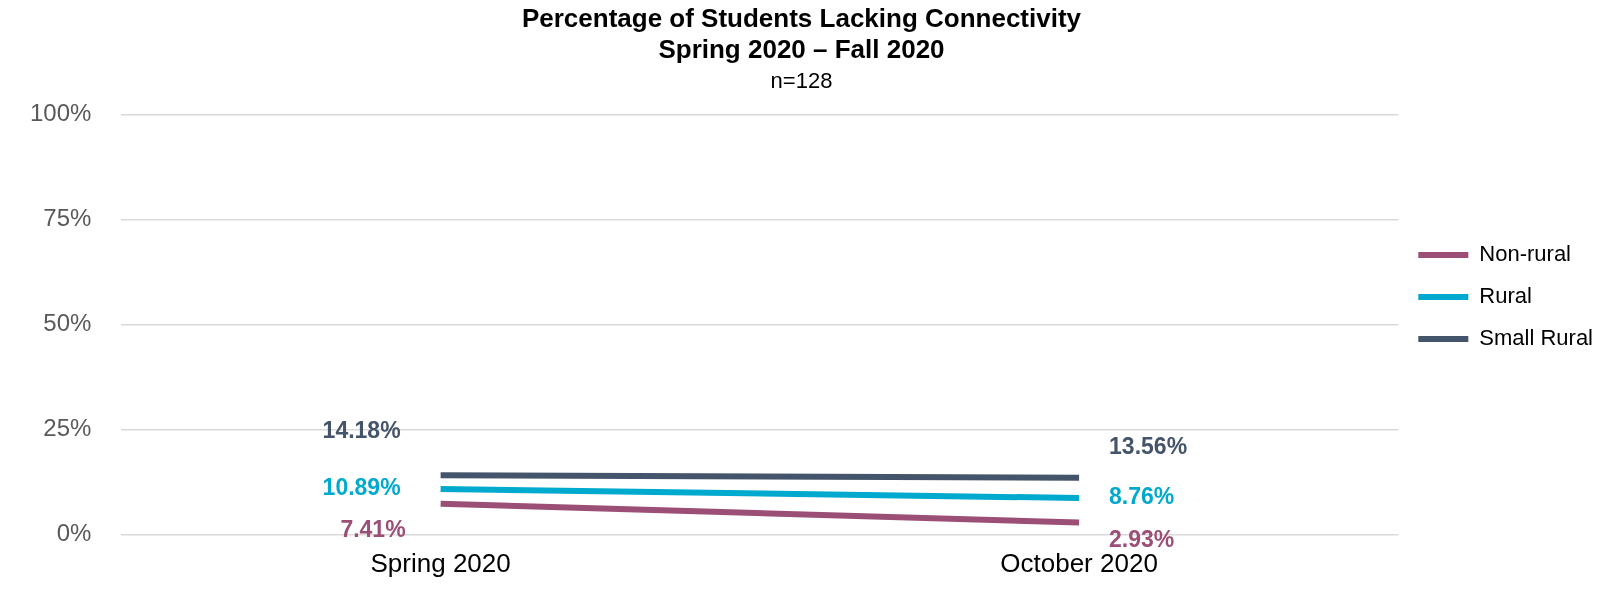  I want to click on x-tick-label: Spring 2020, so click(440, 562).